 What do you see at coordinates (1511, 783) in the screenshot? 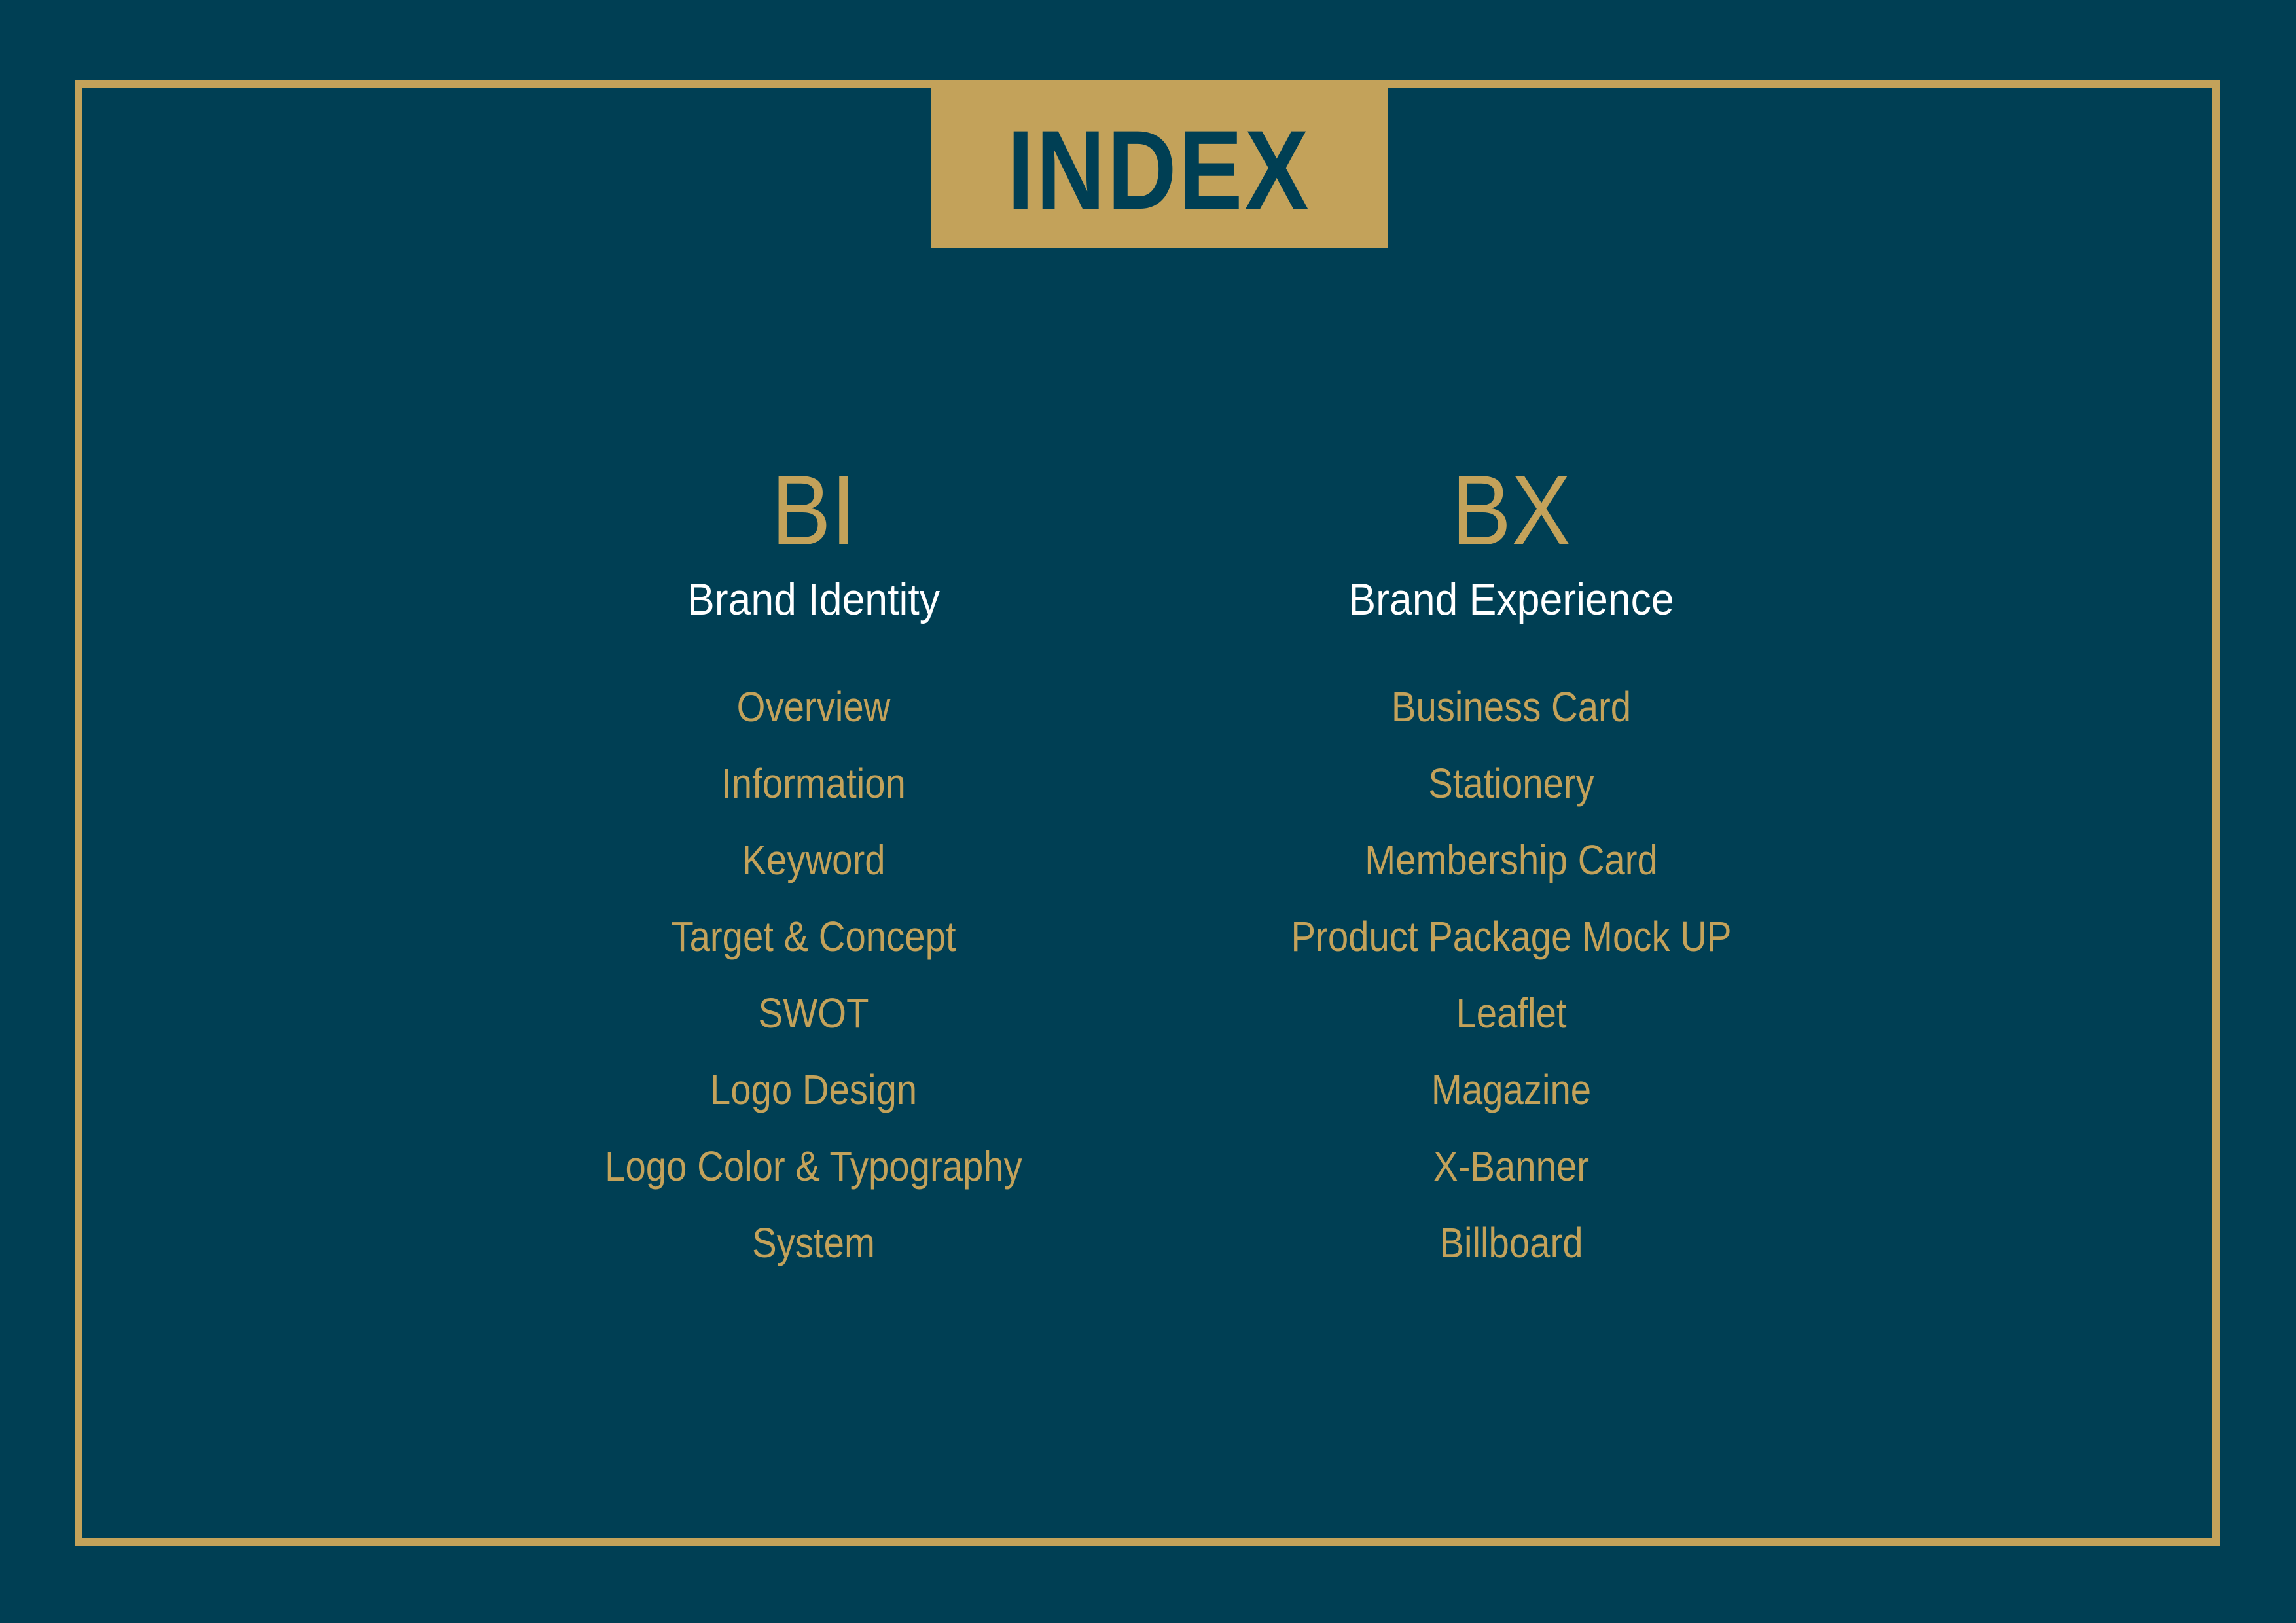
I see `index-item-stationery: Stationery` at bounding box center [1511, 783].